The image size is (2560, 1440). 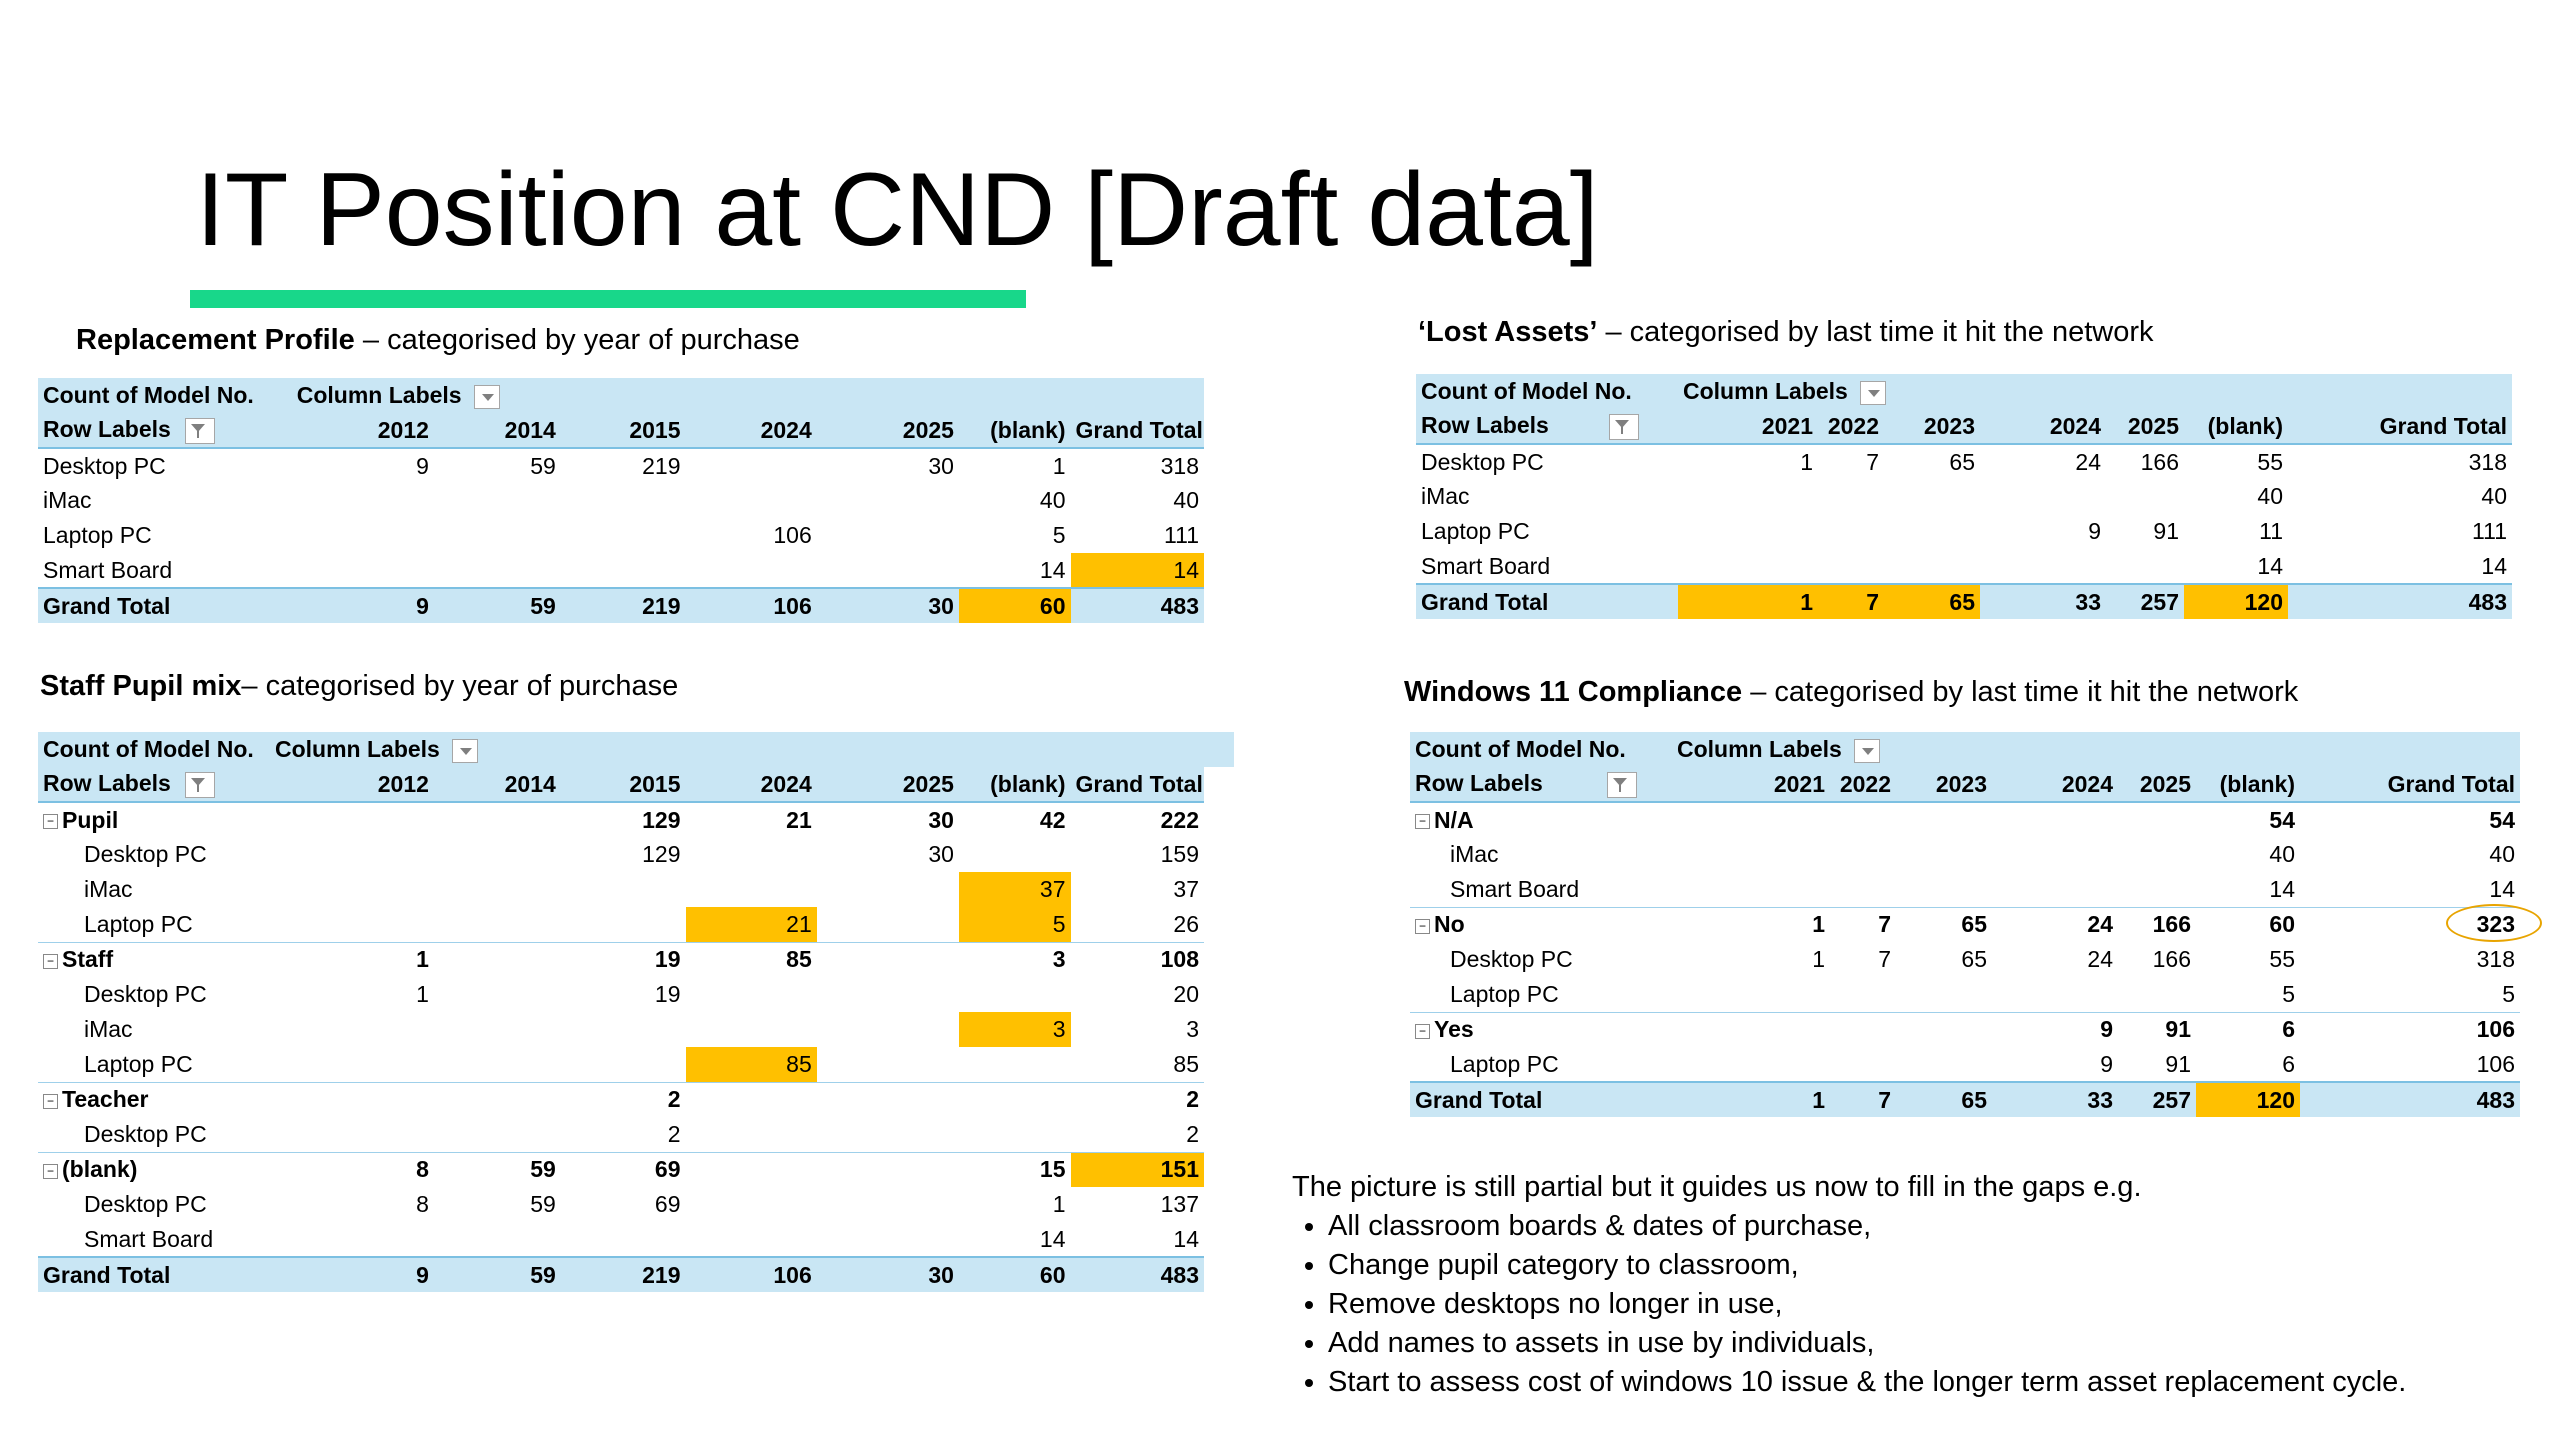 What do you see at coordinates (362, 1169) in the screenshot?
I see `cell: 8` at bounding box center [362, 1169].